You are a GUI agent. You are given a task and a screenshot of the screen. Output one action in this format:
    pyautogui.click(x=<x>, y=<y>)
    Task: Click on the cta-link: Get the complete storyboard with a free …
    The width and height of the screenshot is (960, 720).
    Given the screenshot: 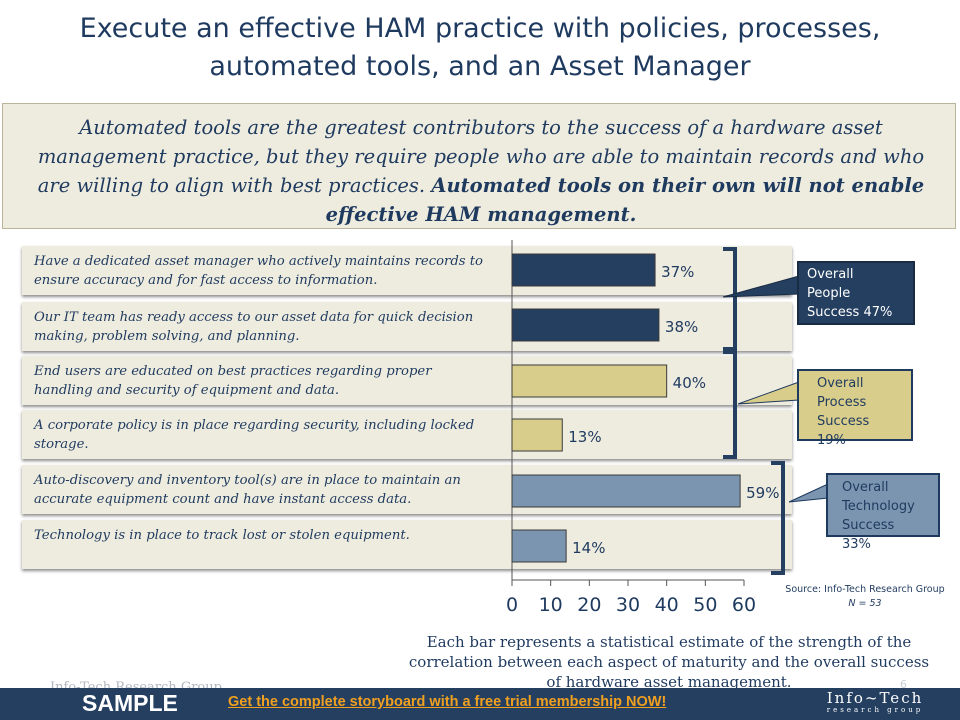 What is the action you would take?
    pyautogui.click(x=447, y=702)
    